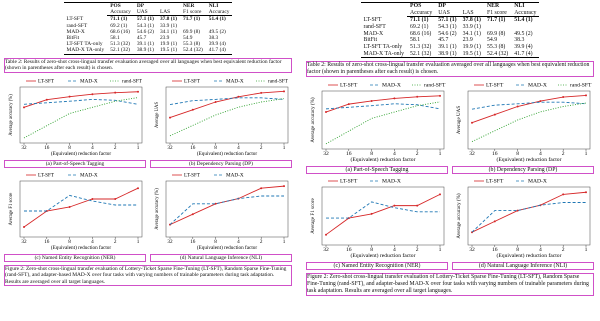 The image size is (600, 321). I want to click on table-row: rand-SFT 69.2 (1) 54.3 (1) 33.9 (1), so click(450, 27).